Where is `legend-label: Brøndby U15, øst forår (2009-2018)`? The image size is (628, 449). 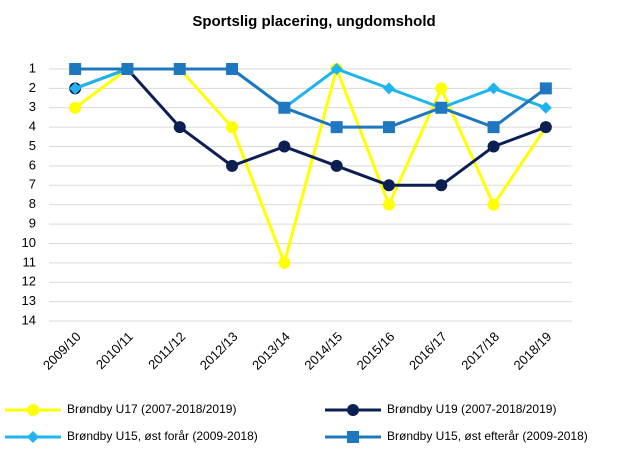 legend-label: Brøndby U15, øst forår (2009-2018) is located at coordinates (162, 436).